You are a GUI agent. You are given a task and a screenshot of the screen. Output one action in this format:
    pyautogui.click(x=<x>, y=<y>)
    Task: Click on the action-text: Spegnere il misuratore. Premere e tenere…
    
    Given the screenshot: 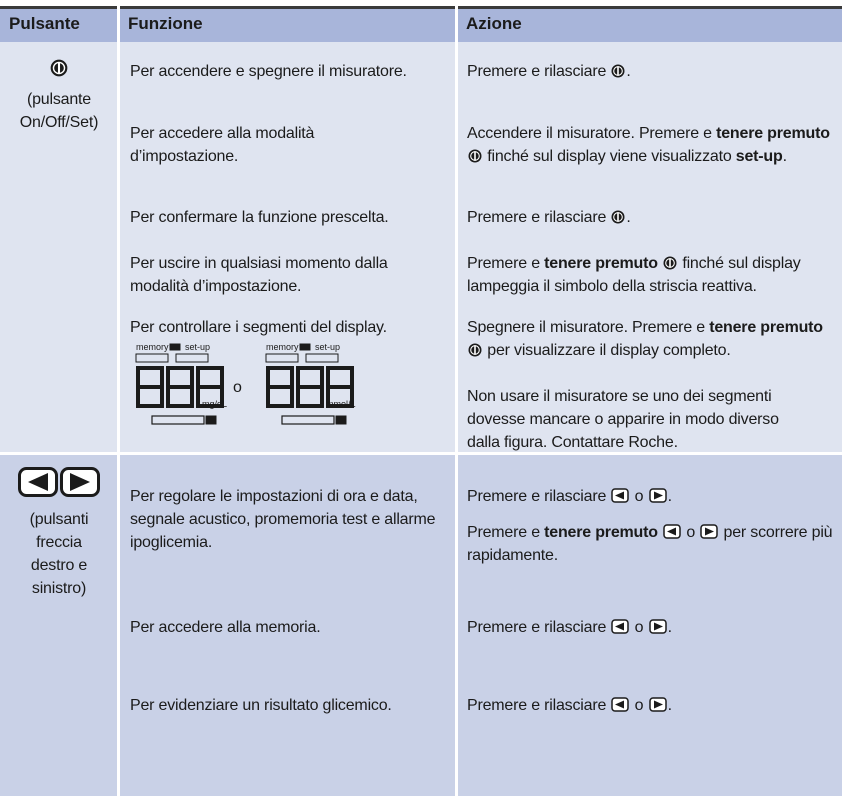 What is the action you would take?
    pyautogui.click(x=653, y=339)
    